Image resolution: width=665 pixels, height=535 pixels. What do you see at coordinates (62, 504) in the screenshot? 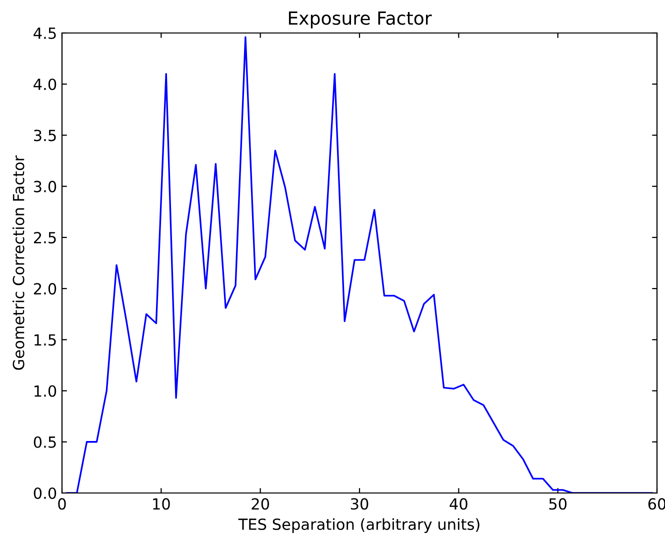
I see `x-tick-label: 0` at bounding box center [62, 504].